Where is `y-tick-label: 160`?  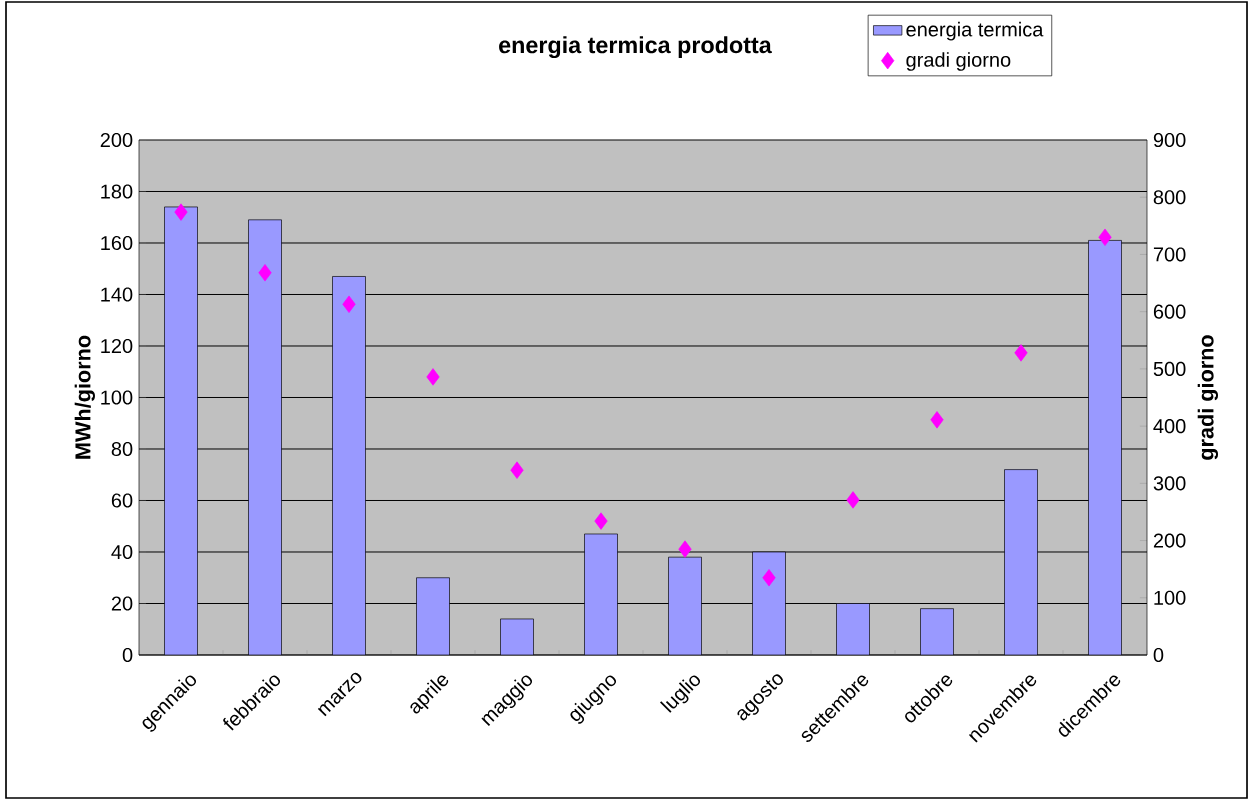 y-tick-label: 160 is located at coordinates (117, 243).